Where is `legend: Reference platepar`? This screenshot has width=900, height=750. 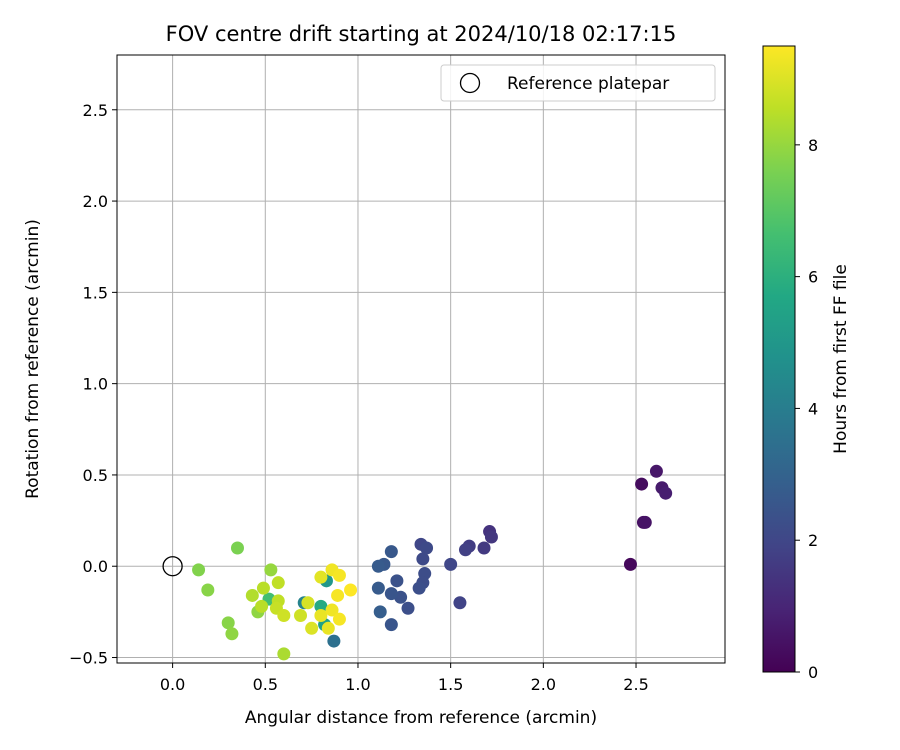
legend: Reference platepar is located at coordinates (578, 83).